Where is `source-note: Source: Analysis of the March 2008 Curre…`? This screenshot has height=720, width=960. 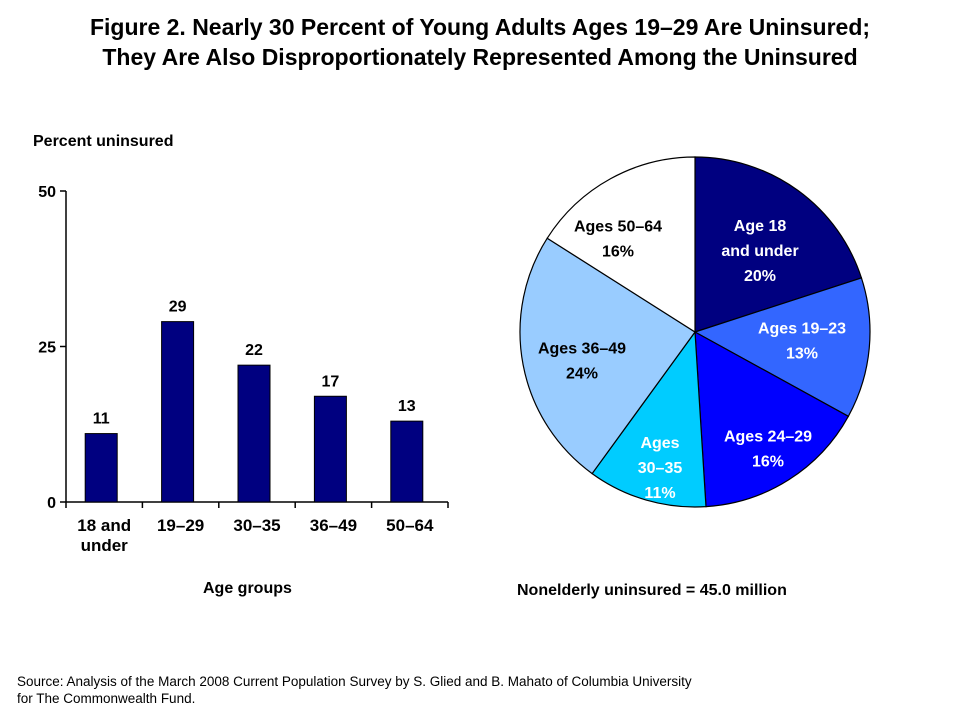
source-note: Source: Analysis of the March 2008 Curre… is located at coordinates (354, 690).